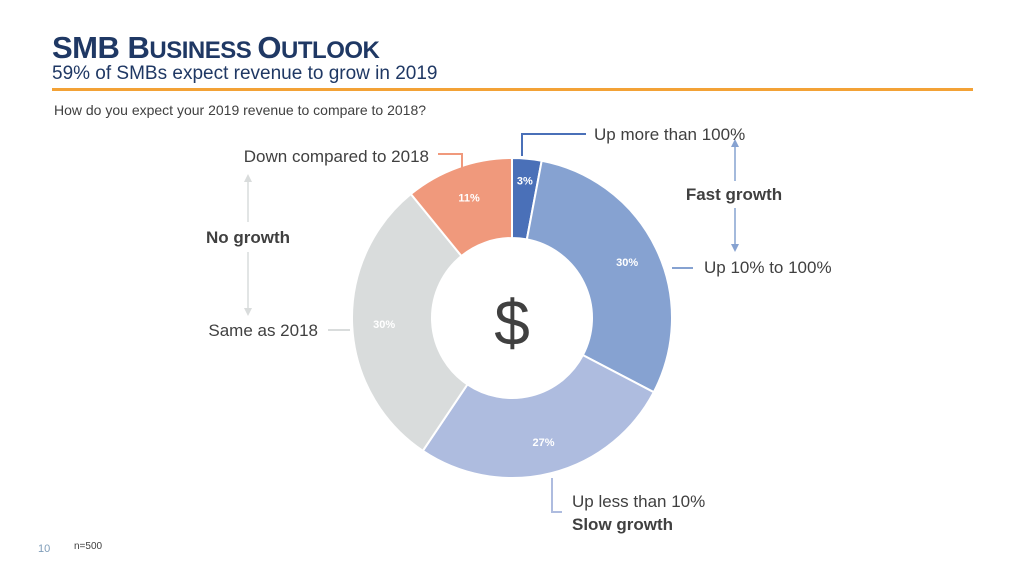 The width and height of the screenshot is (1024, 576). I want to click on slide-title: SMB BUSINESS OUTLOOK, so click(216, 49).